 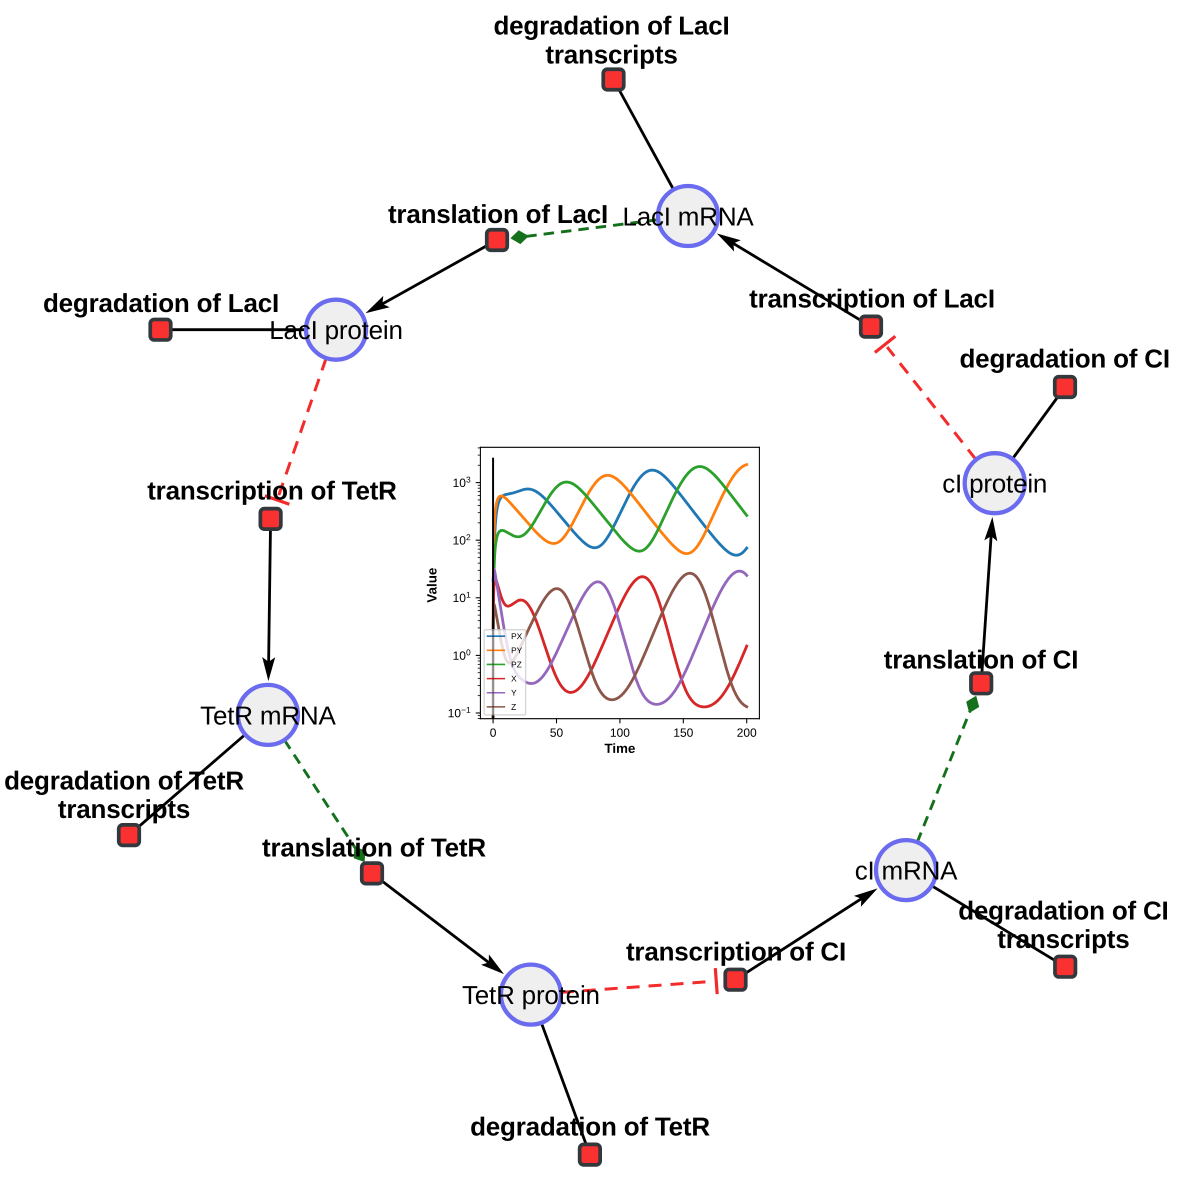 I want to click on svg-text: cI mRNA, so click(x=906, y=871).